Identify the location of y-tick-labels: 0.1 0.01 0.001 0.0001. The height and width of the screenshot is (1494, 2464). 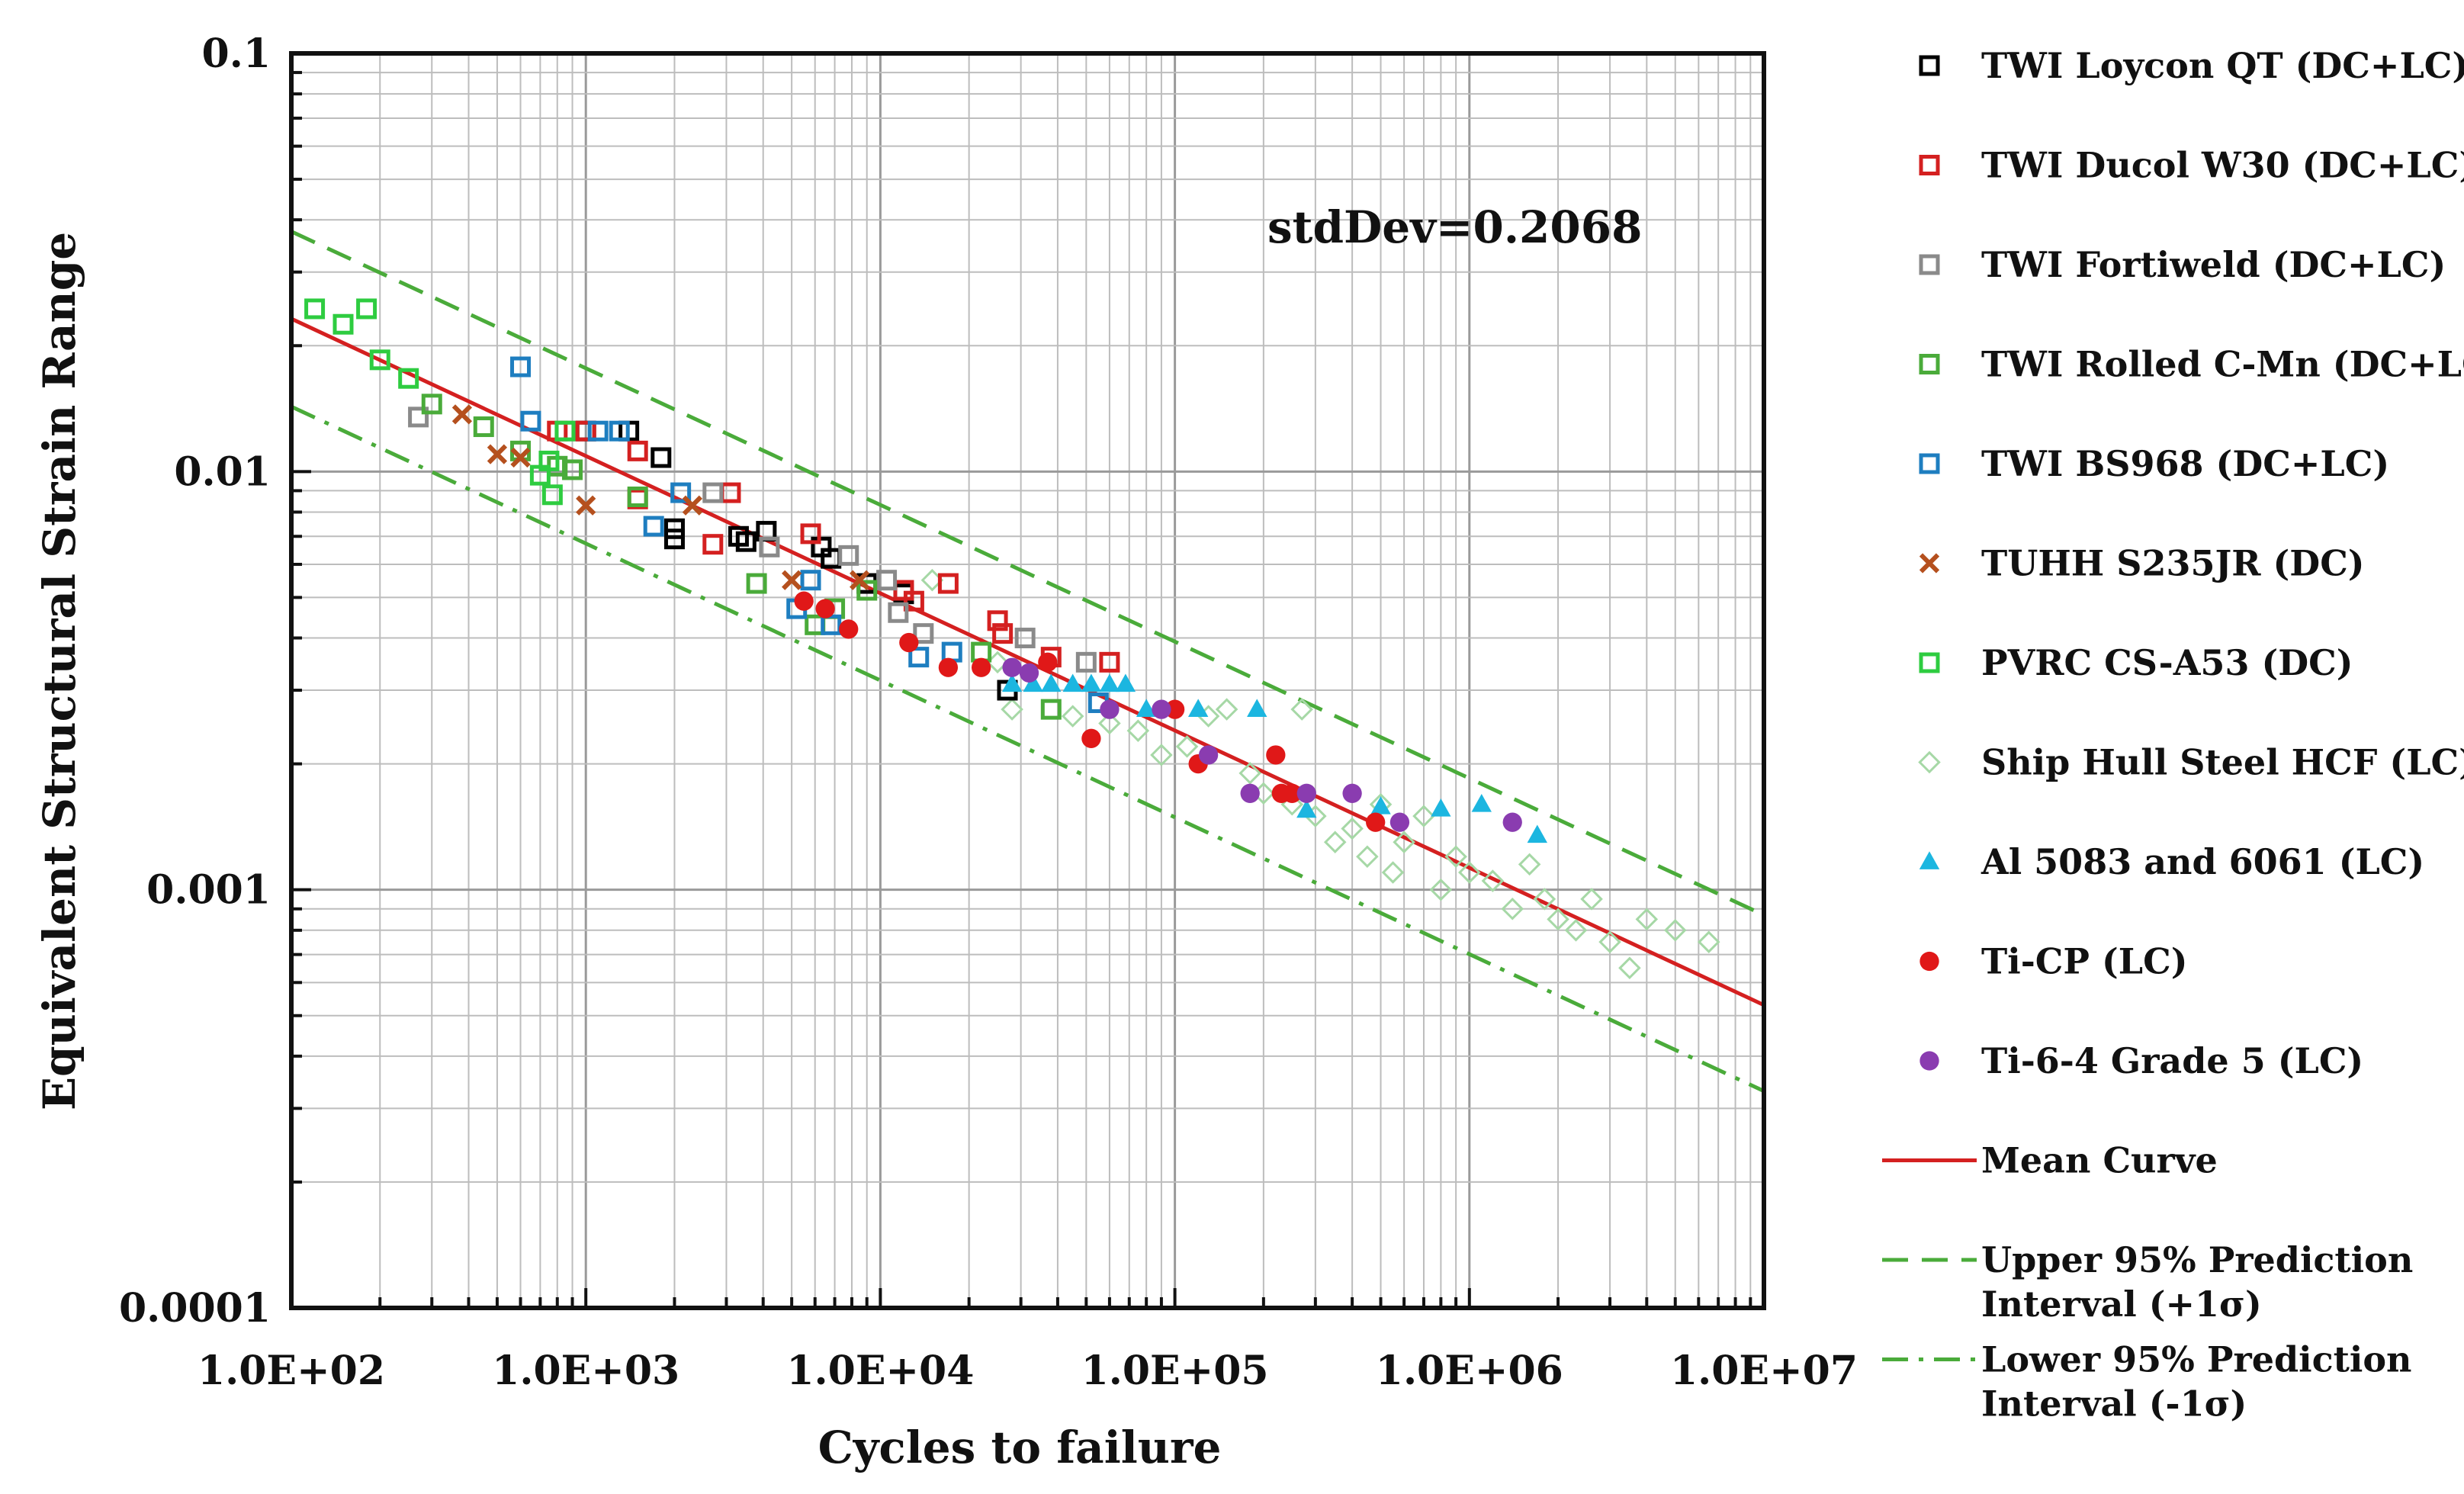
(195, 682).